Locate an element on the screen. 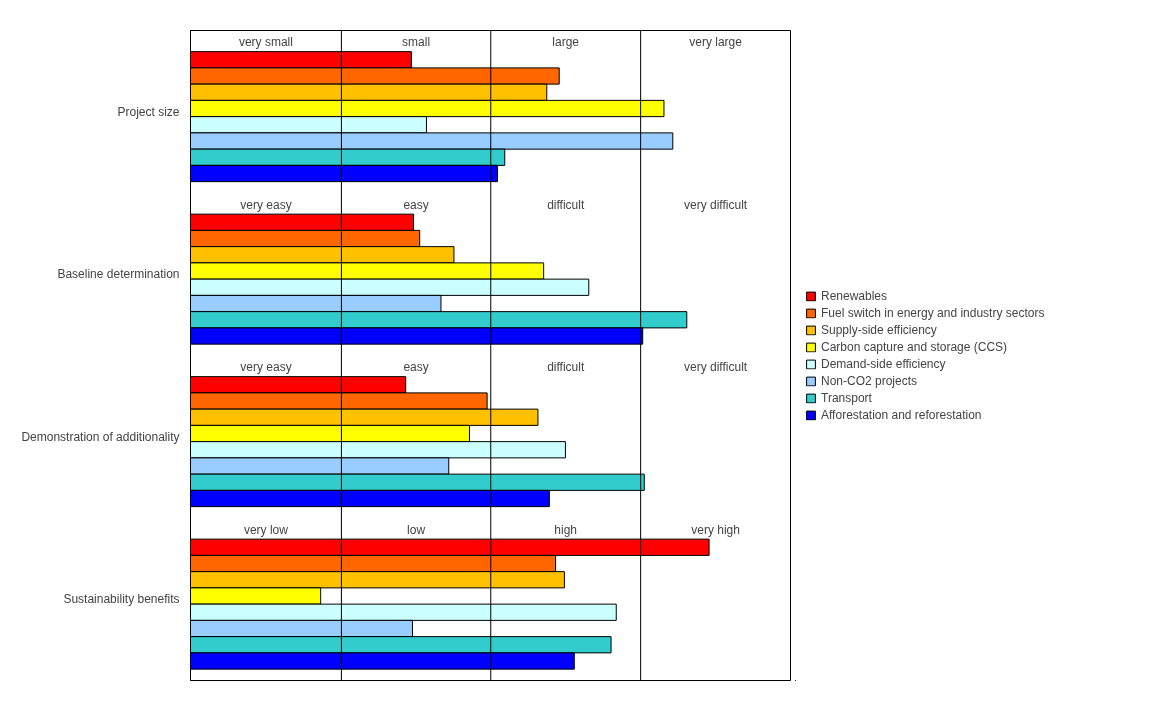 The height and width of the screenshot is (713, 1165). annotation: low is located at coordinates (416, 529).